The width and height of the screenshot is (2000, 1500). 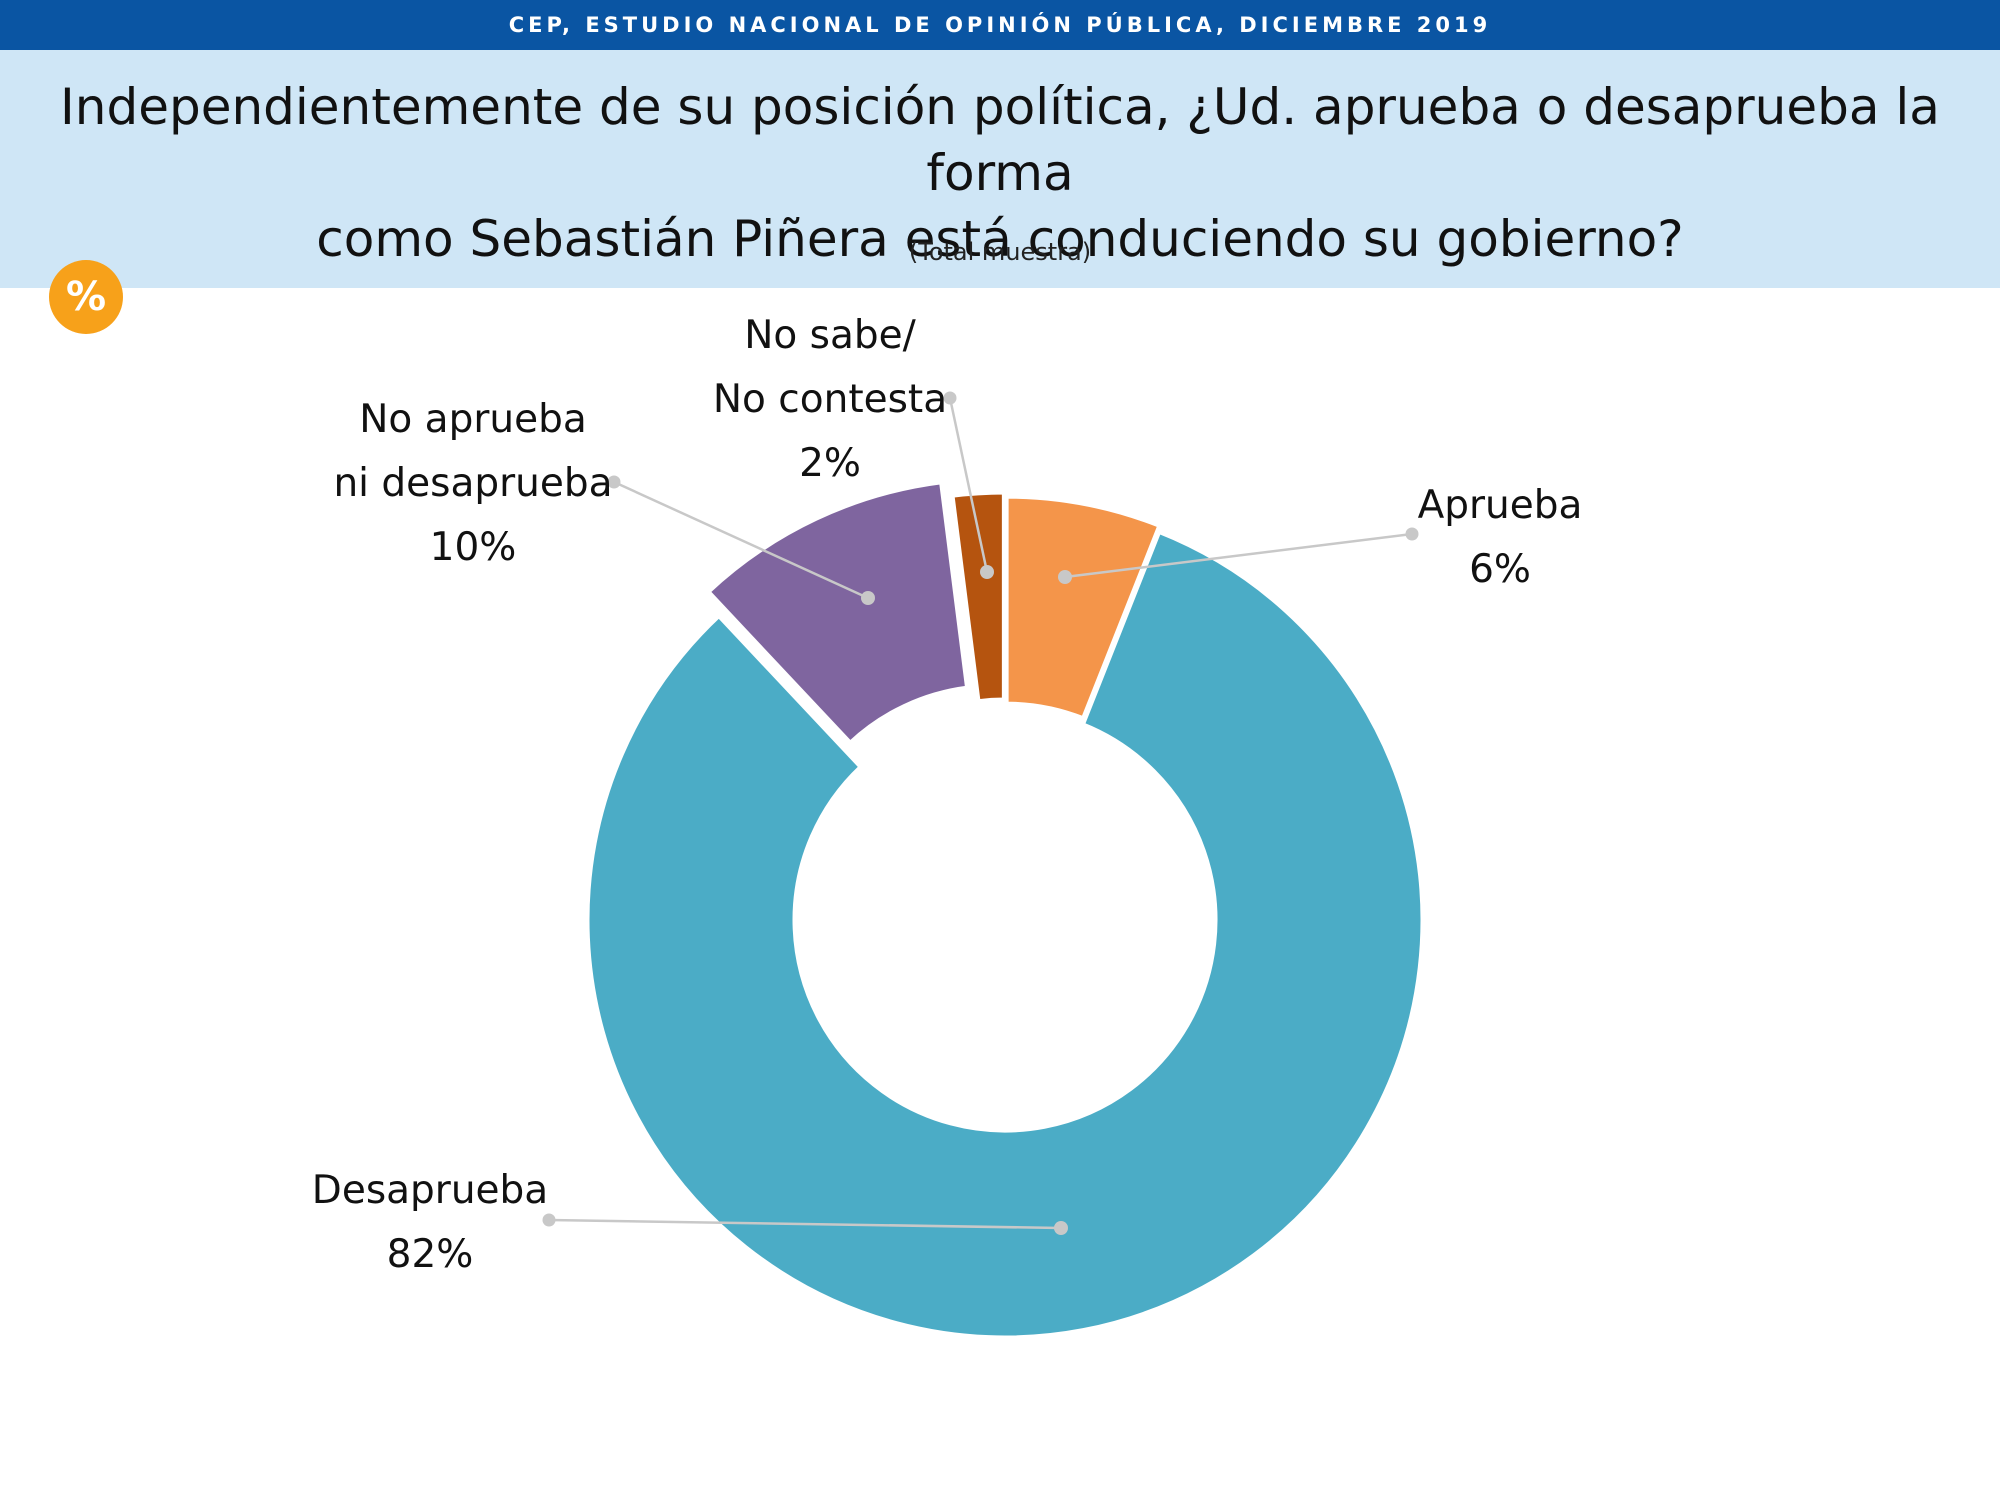 I want to click on leader-line-no-sabe-no-contesta, so click(x=968, y=485).